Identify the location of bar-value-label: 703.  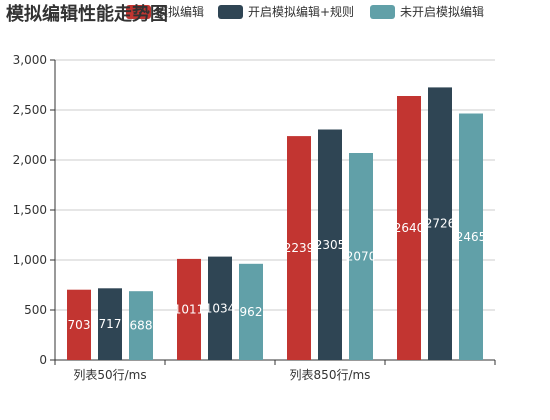
(79, 325).